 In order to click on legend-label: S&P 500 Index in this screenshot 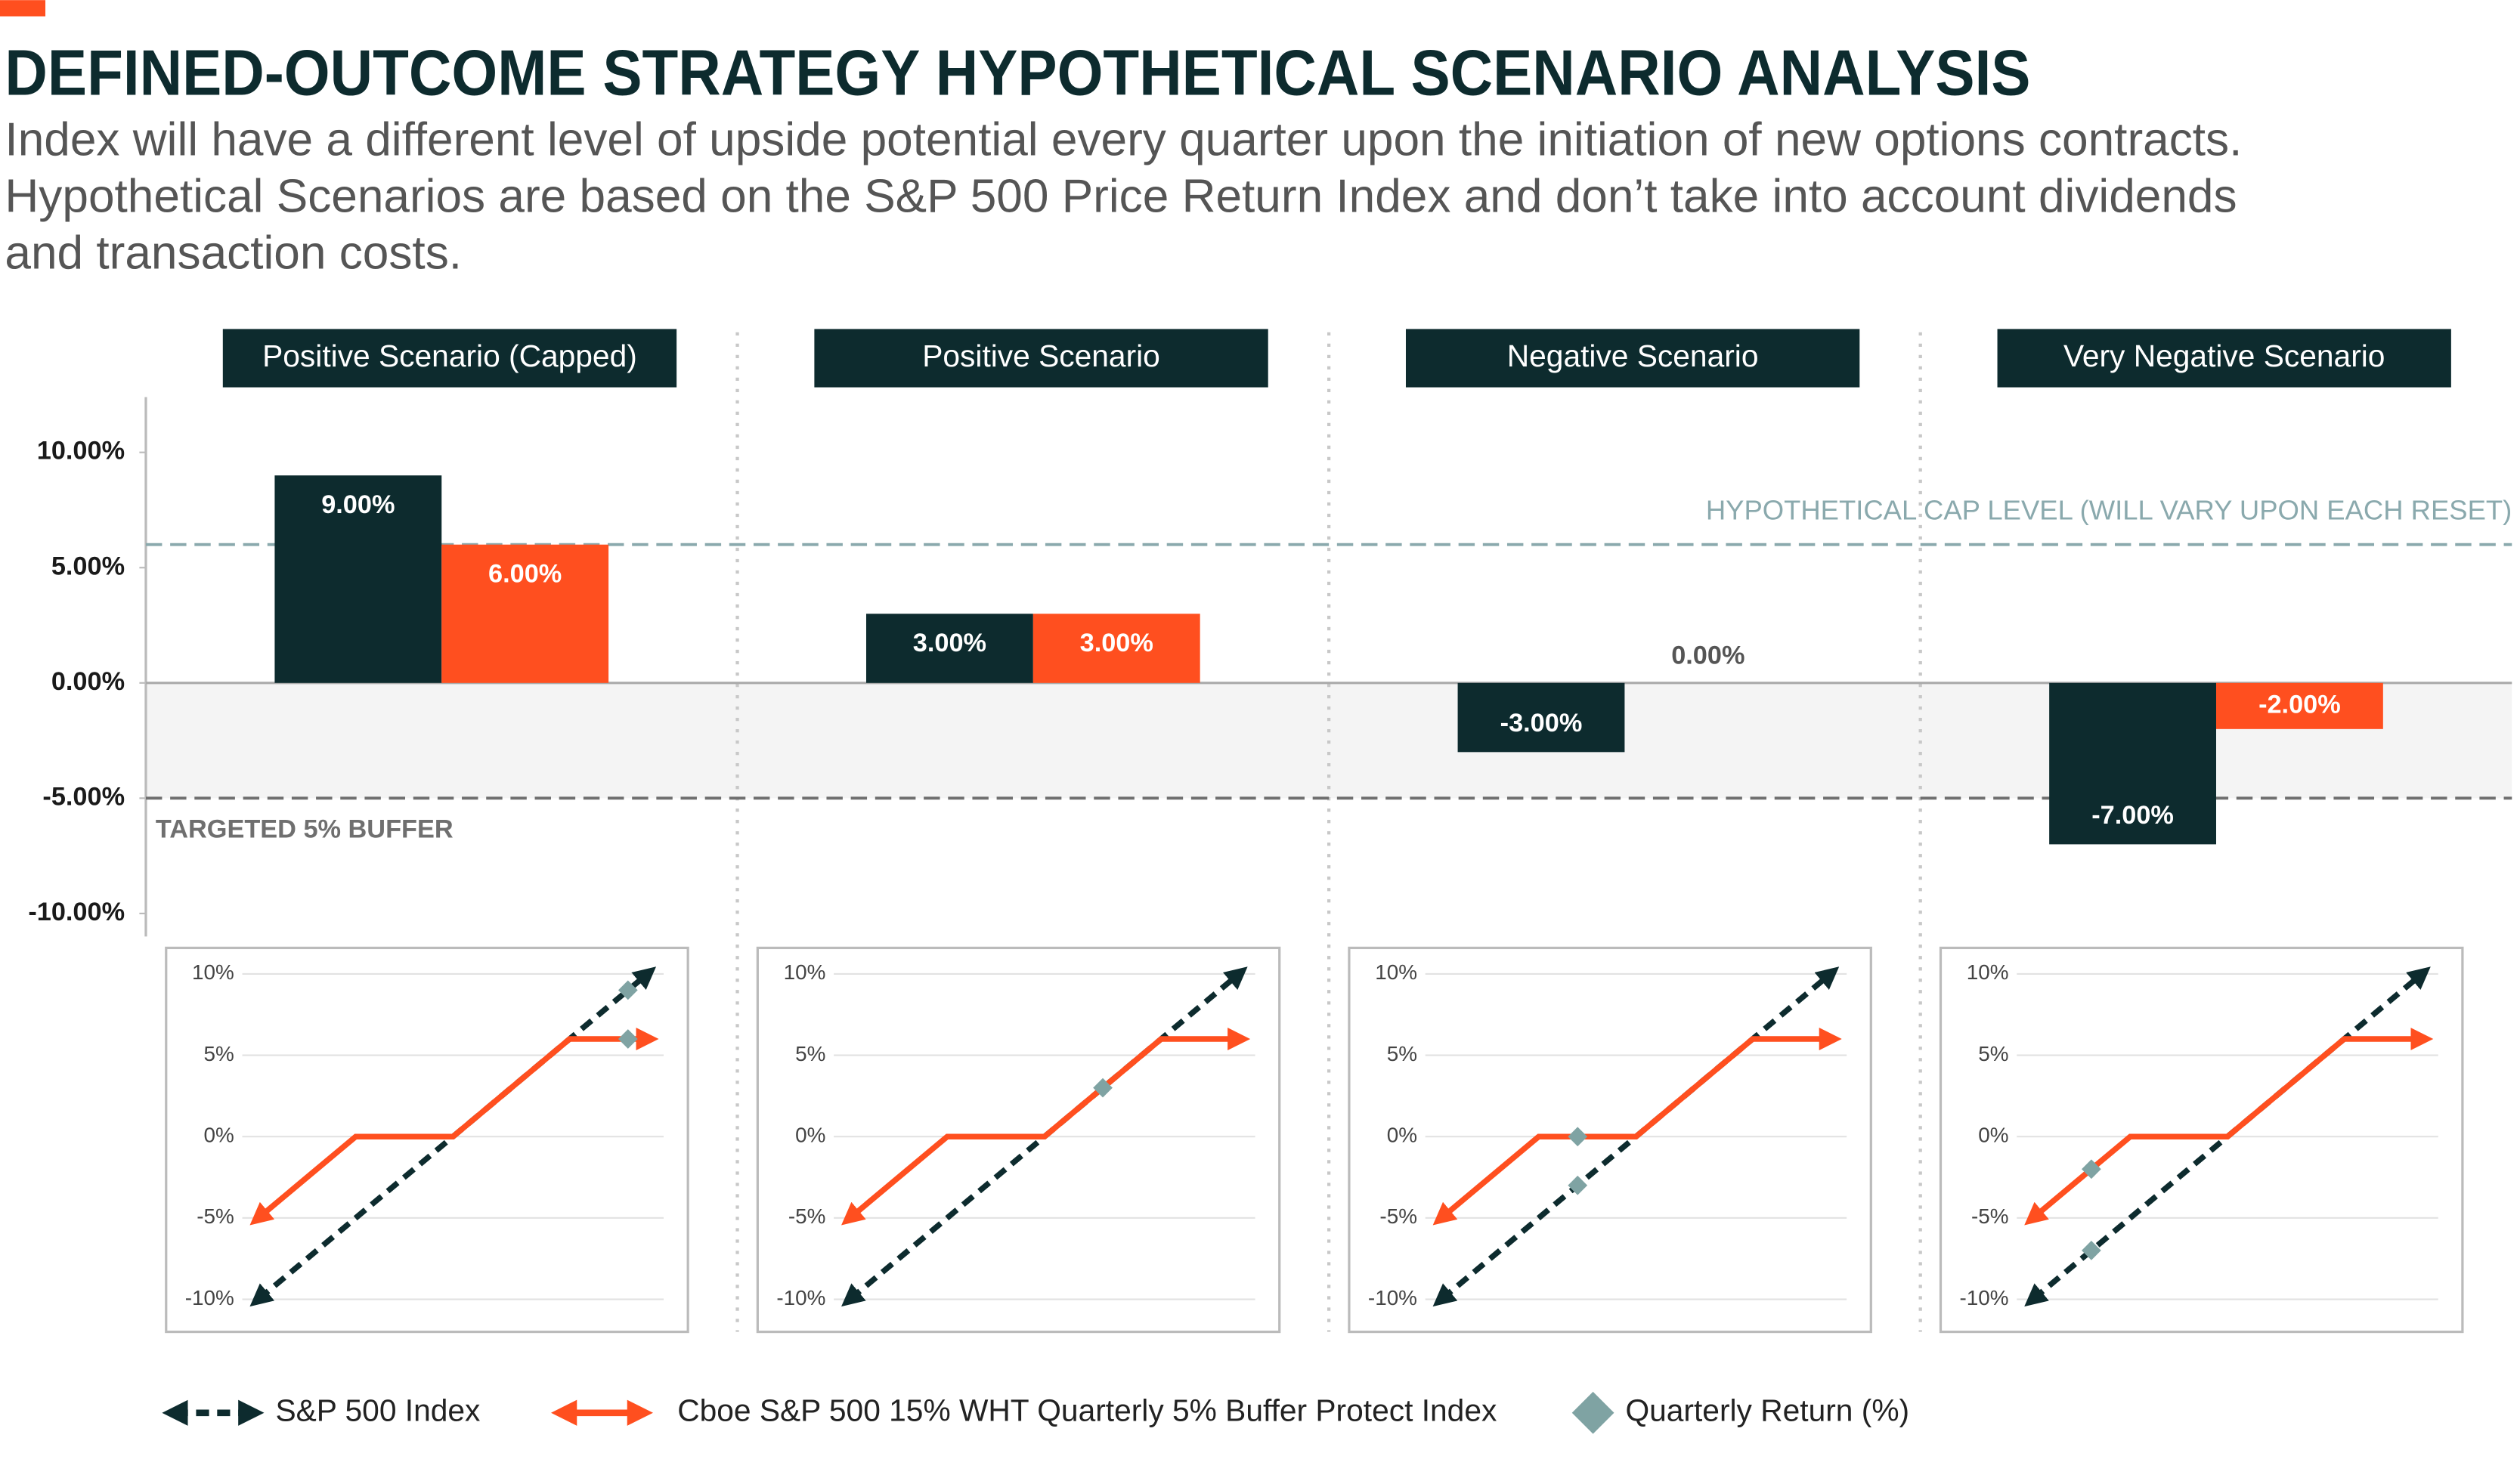, I will do `click(377, 1410)`.